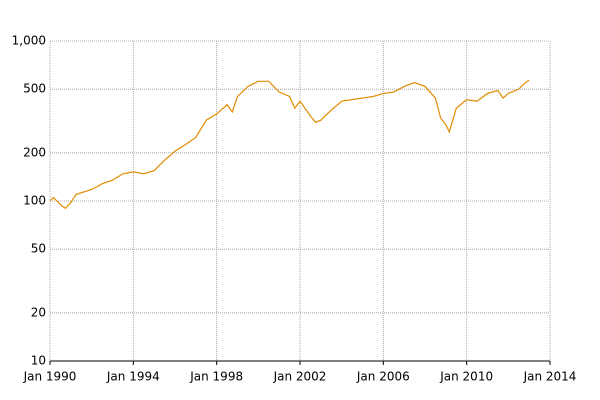 Image resolution: width=600 pixels, height=400 pixels. I want to click on y-tick-label: 1,000, so click(29, 41).